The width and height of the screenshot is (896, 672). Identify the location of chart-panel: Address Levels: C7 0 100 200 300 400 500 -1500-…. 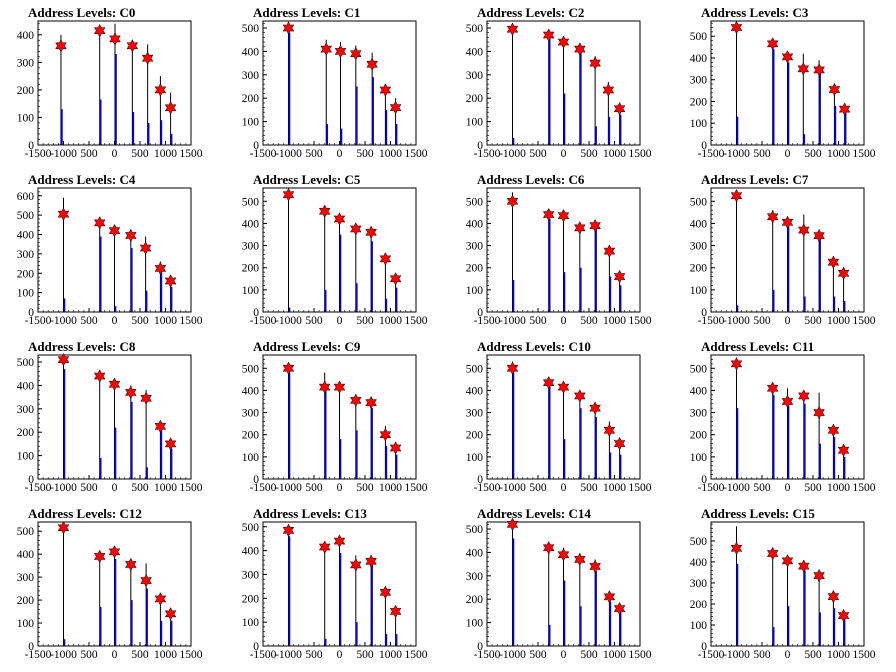
(783, 249).